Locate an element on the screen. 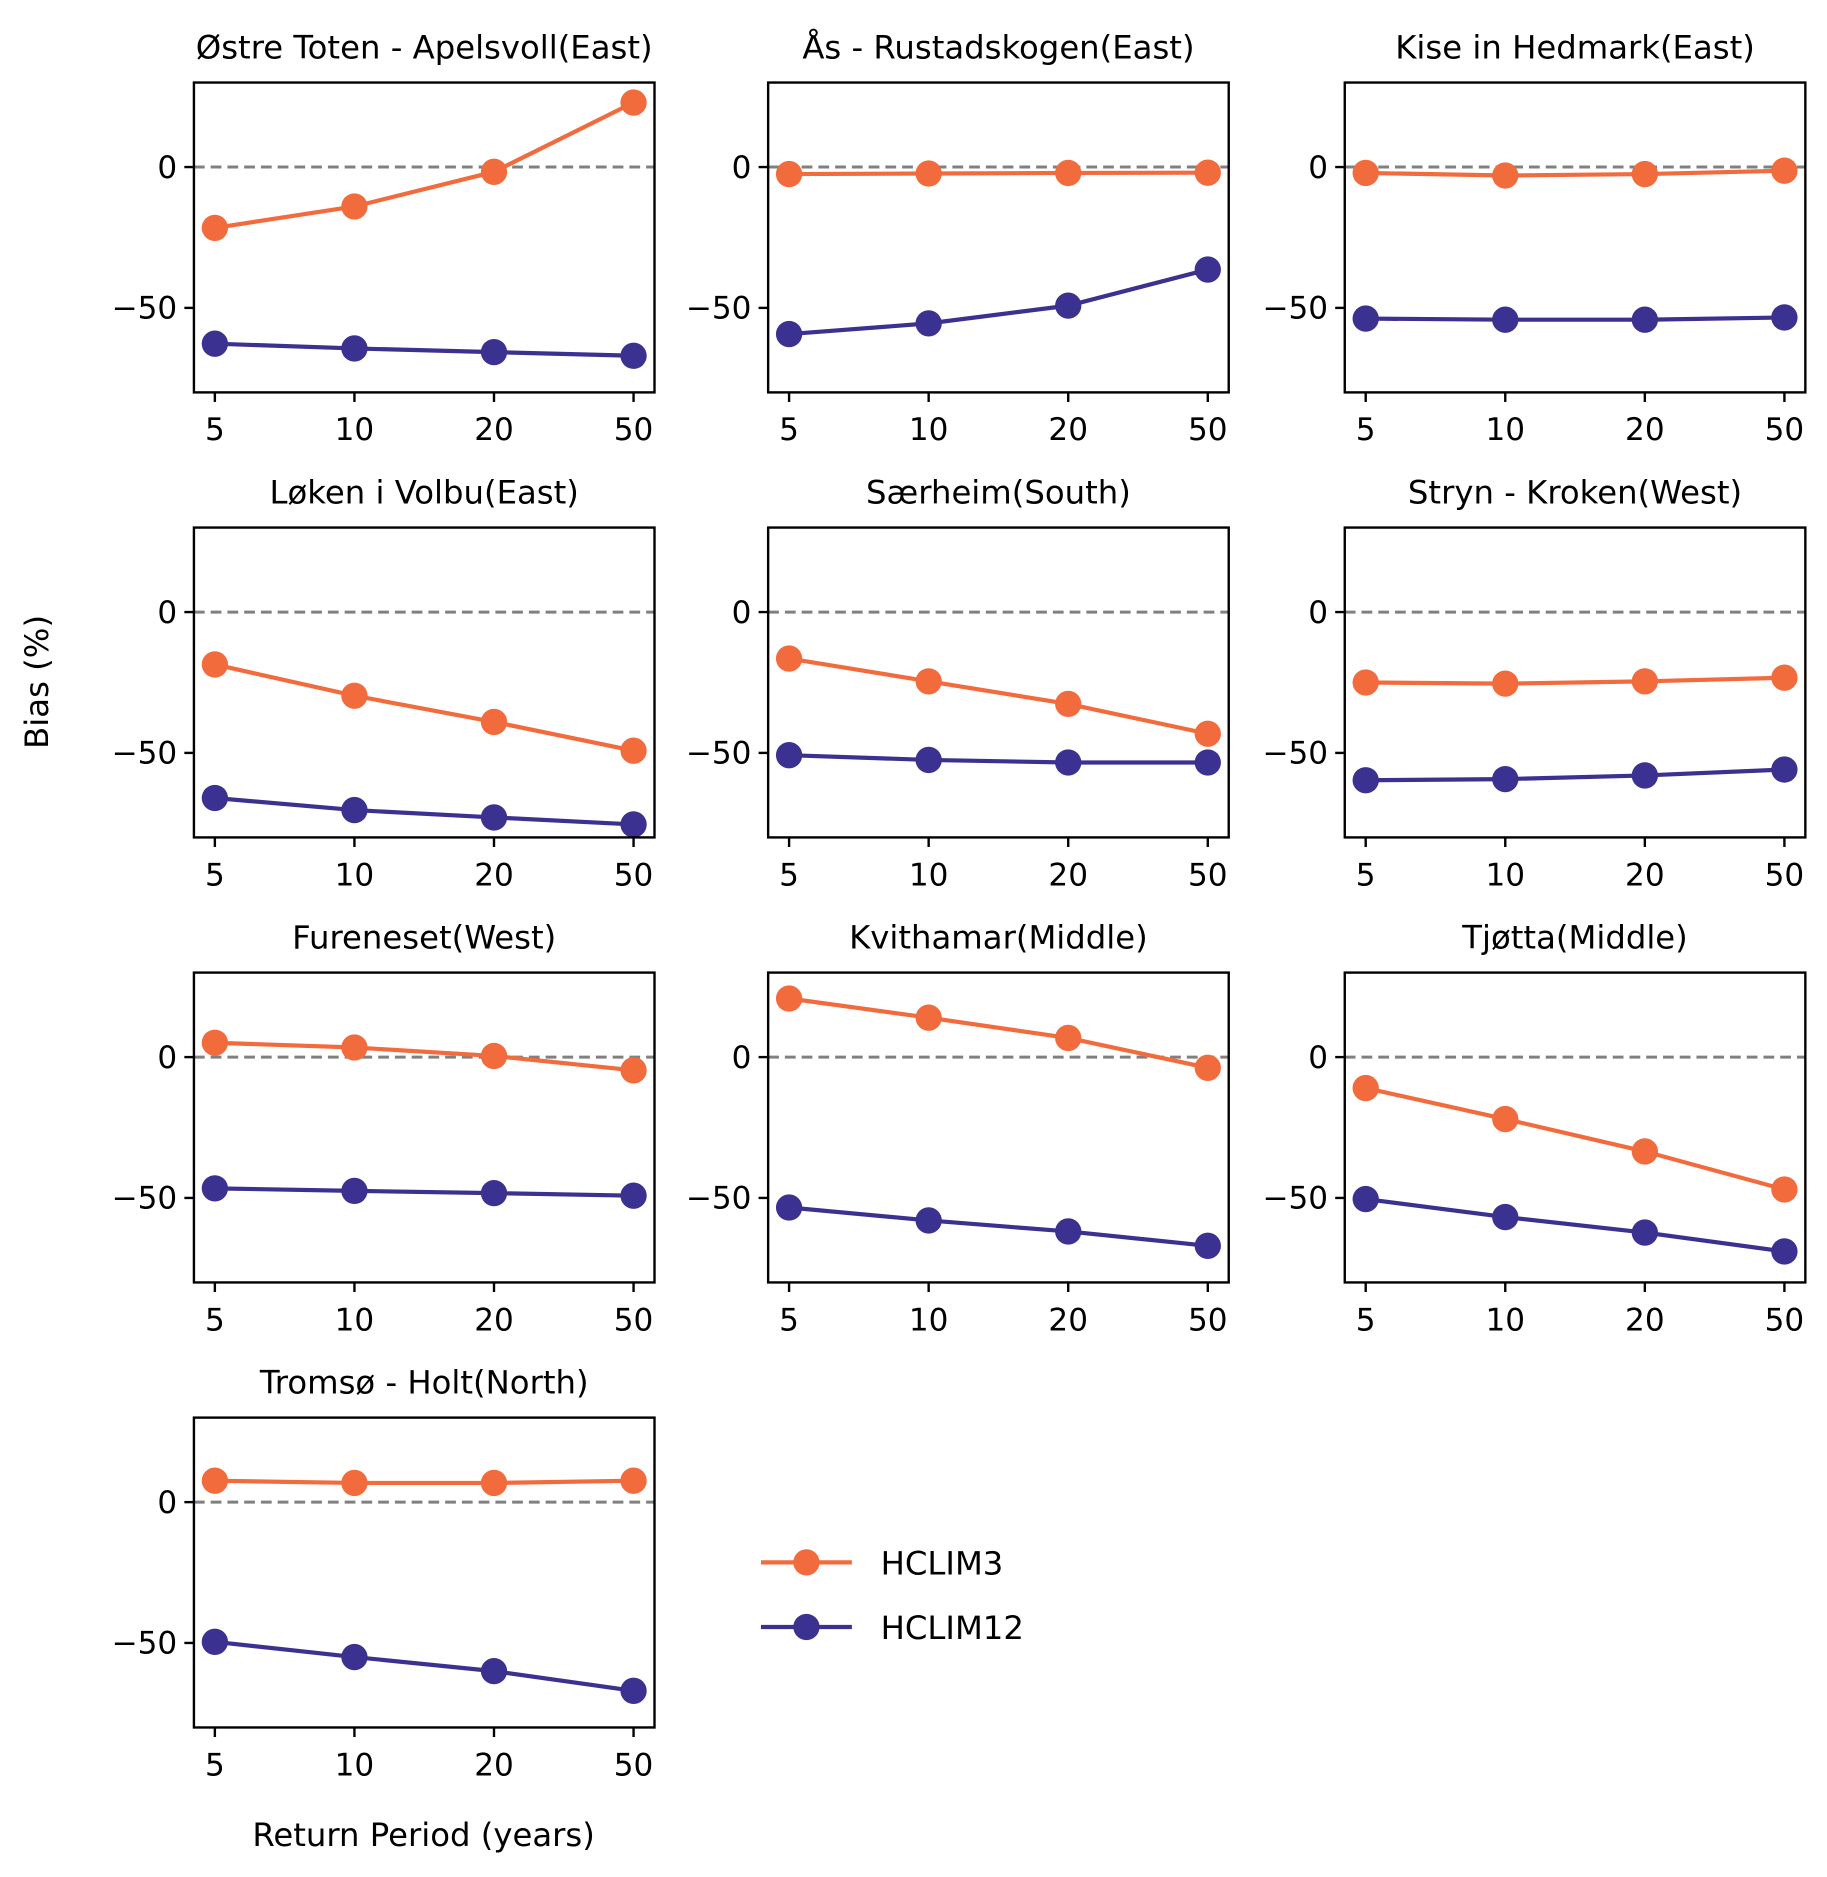  subplot: Fureneset(West) 0 −50 5 10 20 50 is located at coordinates (384, 1128).